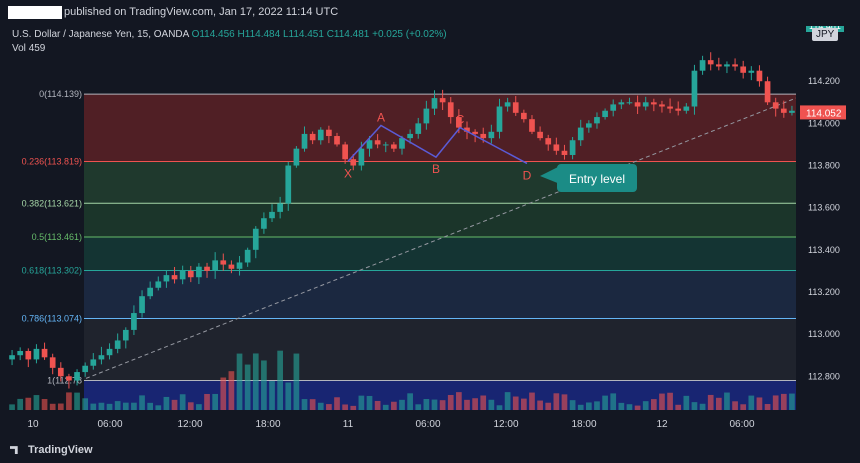  I want to click on top-price-label: 114.481, so click(825, 28).